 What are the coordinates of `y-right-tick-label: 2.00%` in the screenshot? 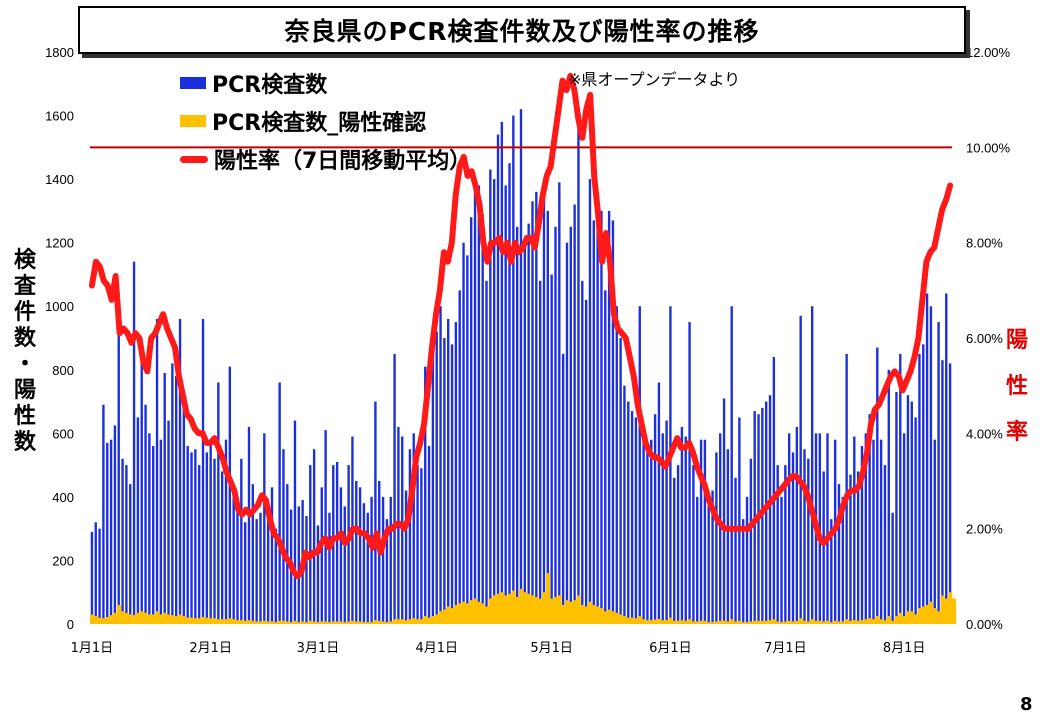 It's located at (984, 529).